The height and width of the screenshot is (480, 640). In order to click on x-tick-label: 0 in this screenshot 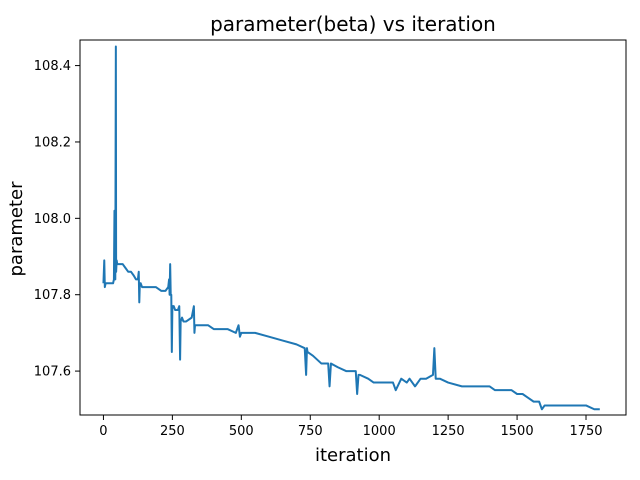, I will do `click(103, 431)`.